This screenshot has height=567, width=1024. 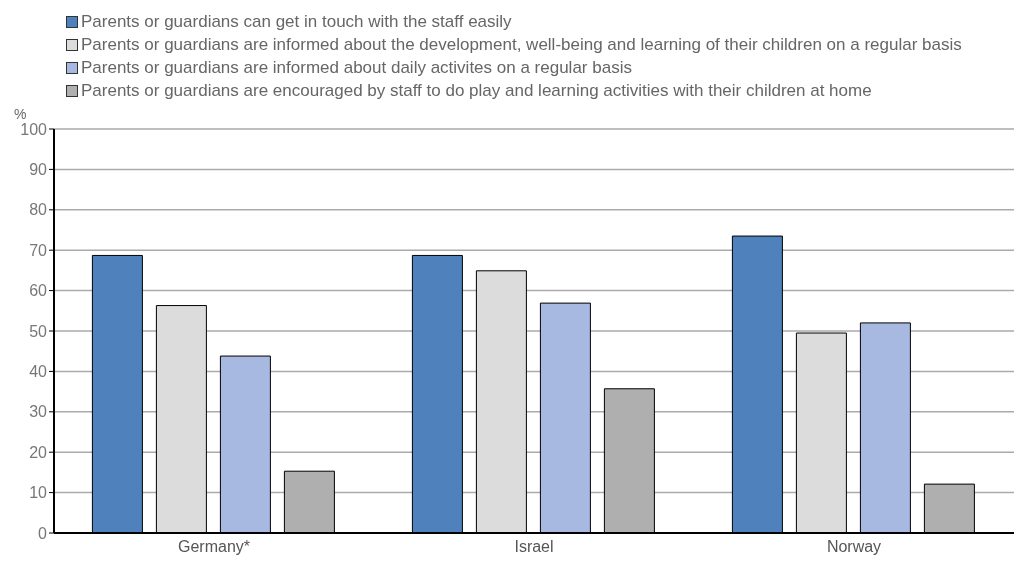 What do you see at coordinates (296, 21) in the screenshot?
I see `legend-label: Parents or guardians can get in touch with the staff easily` at bounding box center [296, 21].